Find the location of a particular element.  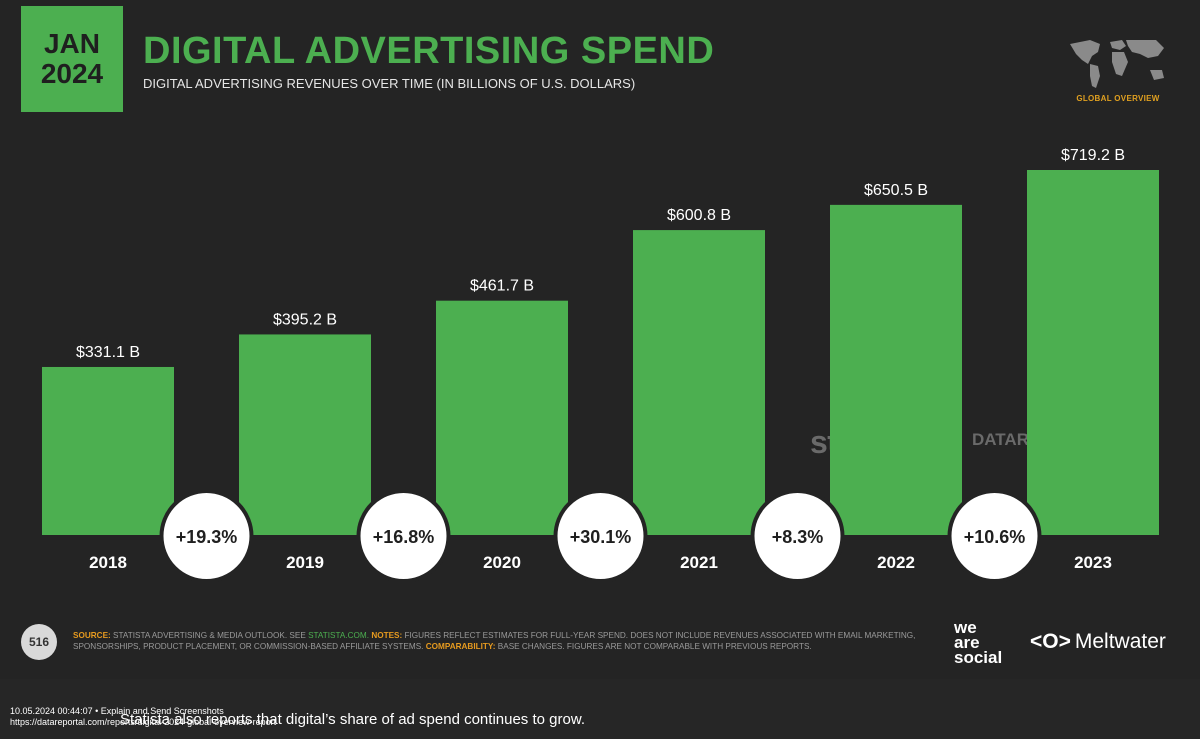

growth-label-2: +30.1% is located at coordinates (601, 537).